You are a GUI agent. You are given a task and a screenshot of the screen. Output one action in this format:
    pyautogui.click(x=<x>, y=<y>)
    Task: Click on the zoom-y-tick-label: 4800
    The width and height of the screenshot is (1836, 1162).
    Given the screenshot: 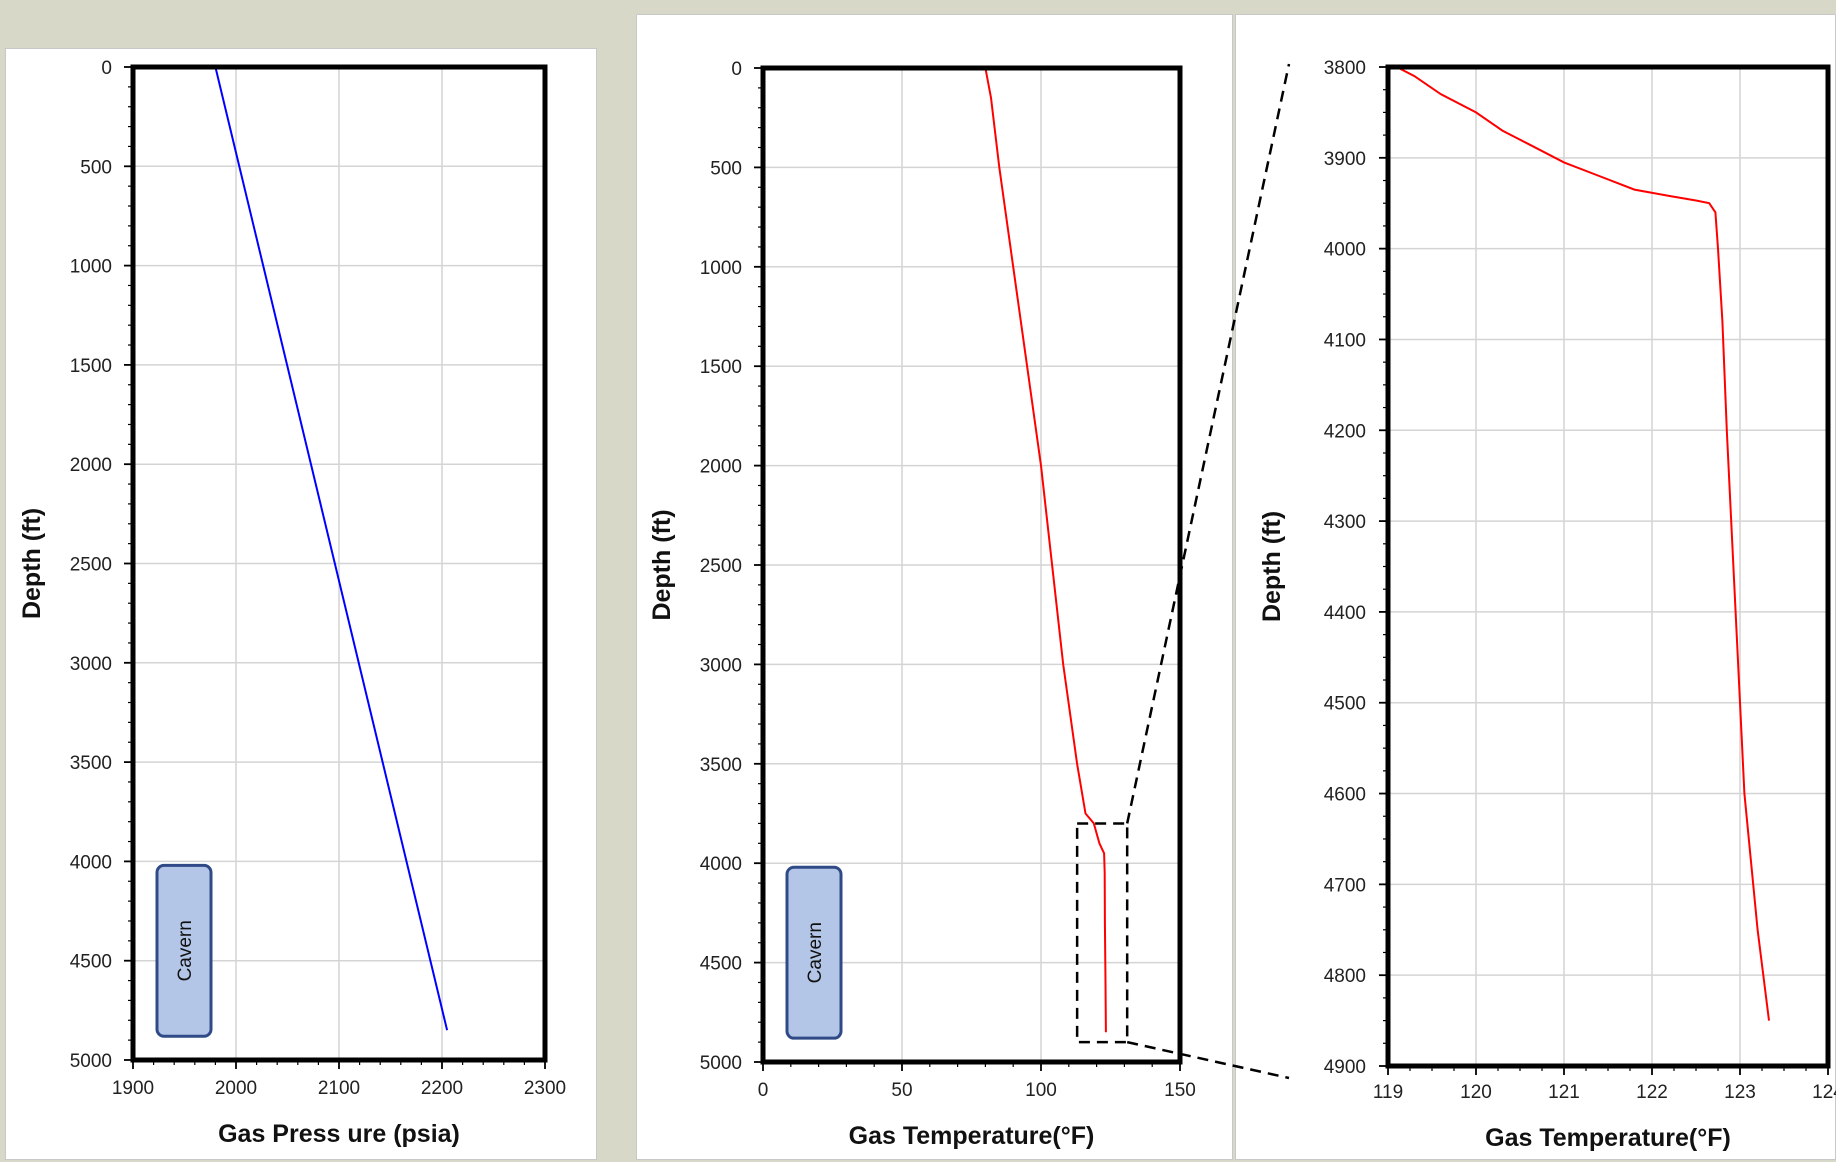 What is the action you would take?
    pyautogui.click(x=1345, y=976)
    